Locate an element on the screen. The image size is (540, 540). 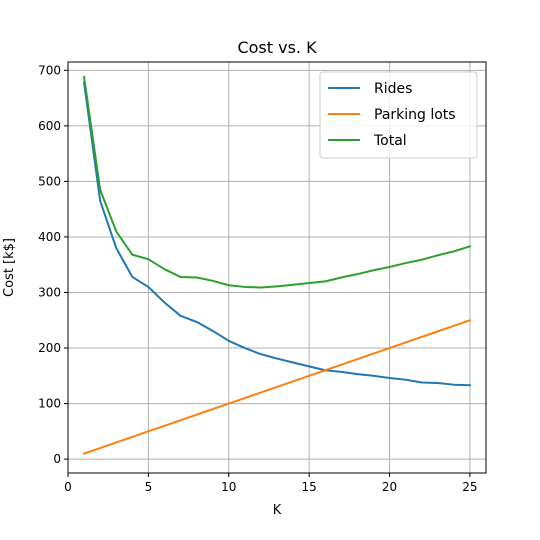
legend-box is located at coordinates (398, 115).